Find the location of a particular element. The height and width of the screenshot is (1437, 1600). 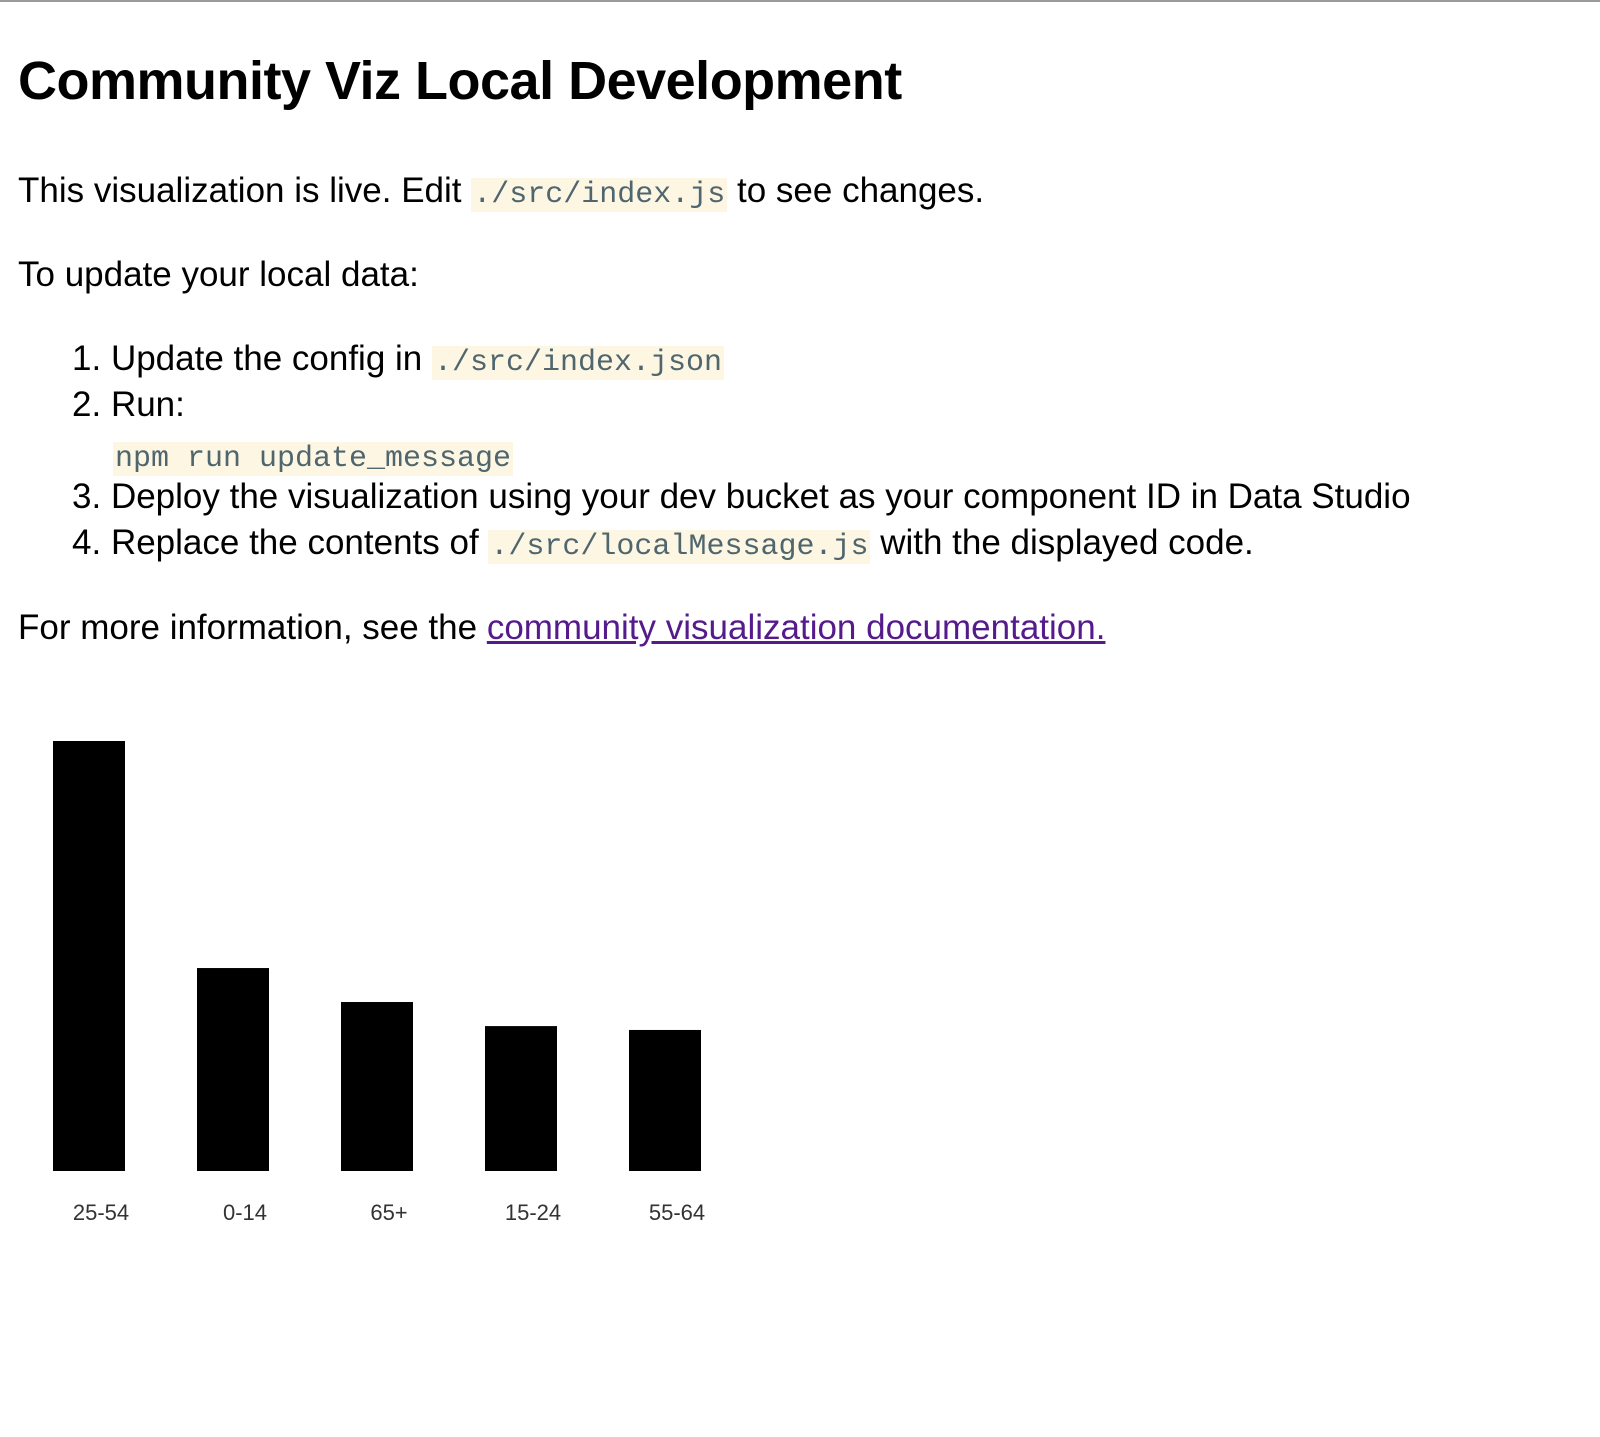

command-block: npm run update_message is located at coordinates (313, 457).